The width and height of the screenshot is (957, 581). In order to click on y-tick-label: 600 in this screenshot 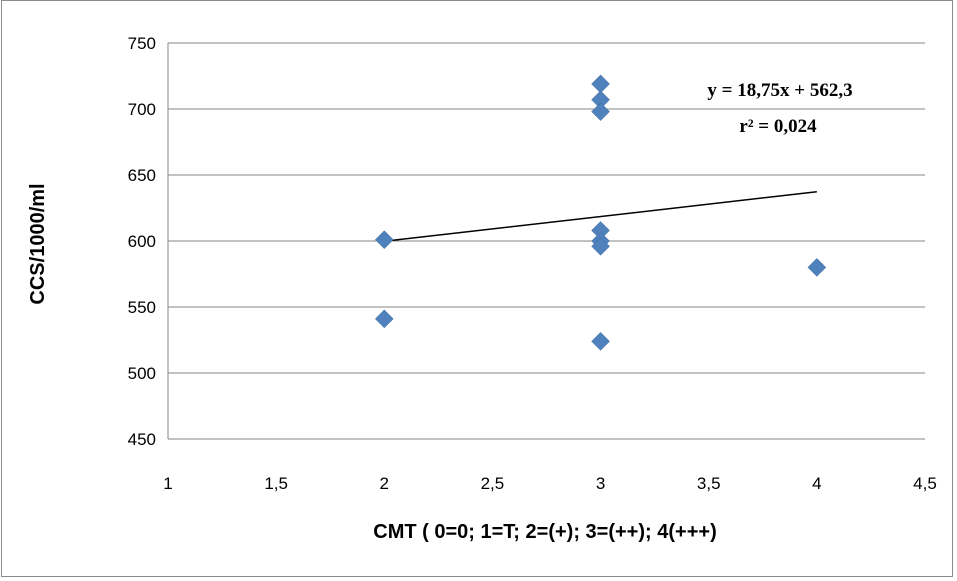, I will do `click(142, 241)`.